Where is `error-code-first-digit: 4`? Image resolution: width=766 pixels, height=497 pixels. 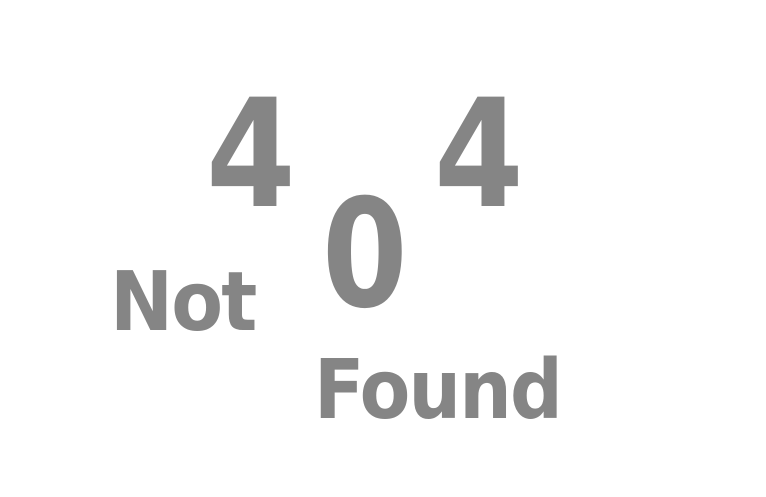
error-code-first-digit: 4 is located at coordinates (251, 155).